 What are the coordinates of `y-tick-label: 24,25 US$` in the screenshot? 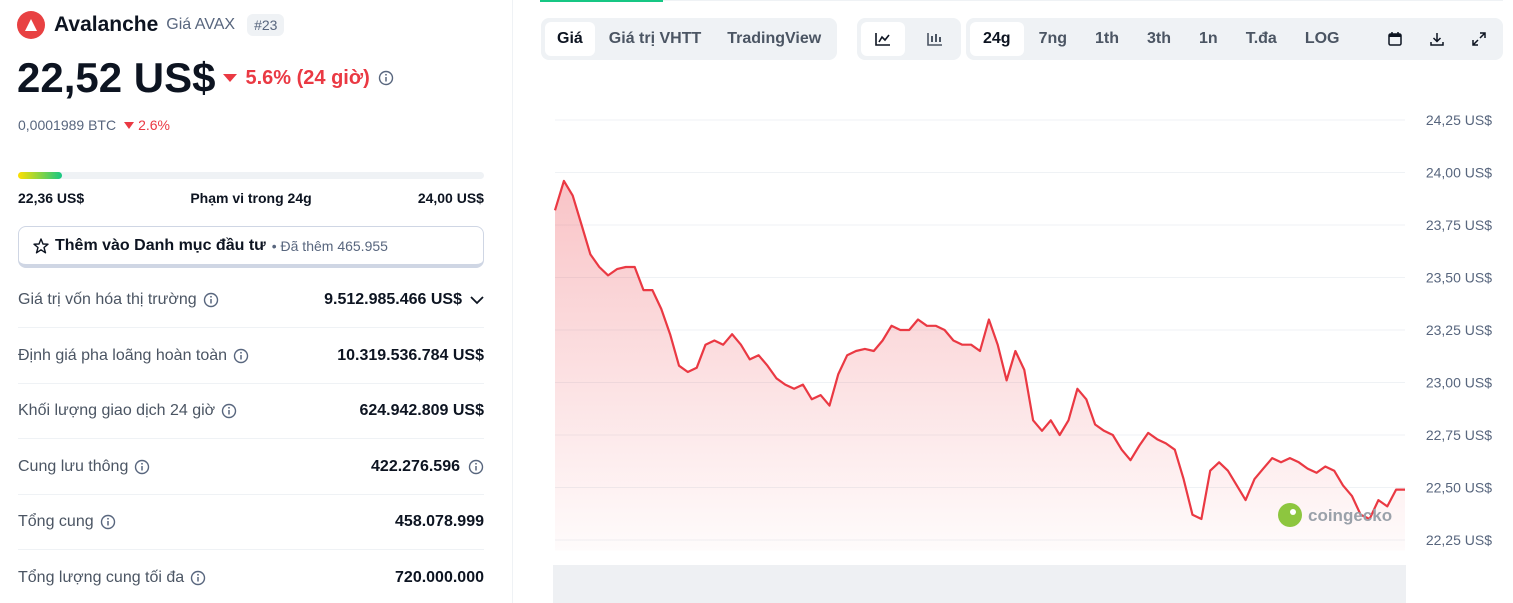 It's located at (1459, 120).